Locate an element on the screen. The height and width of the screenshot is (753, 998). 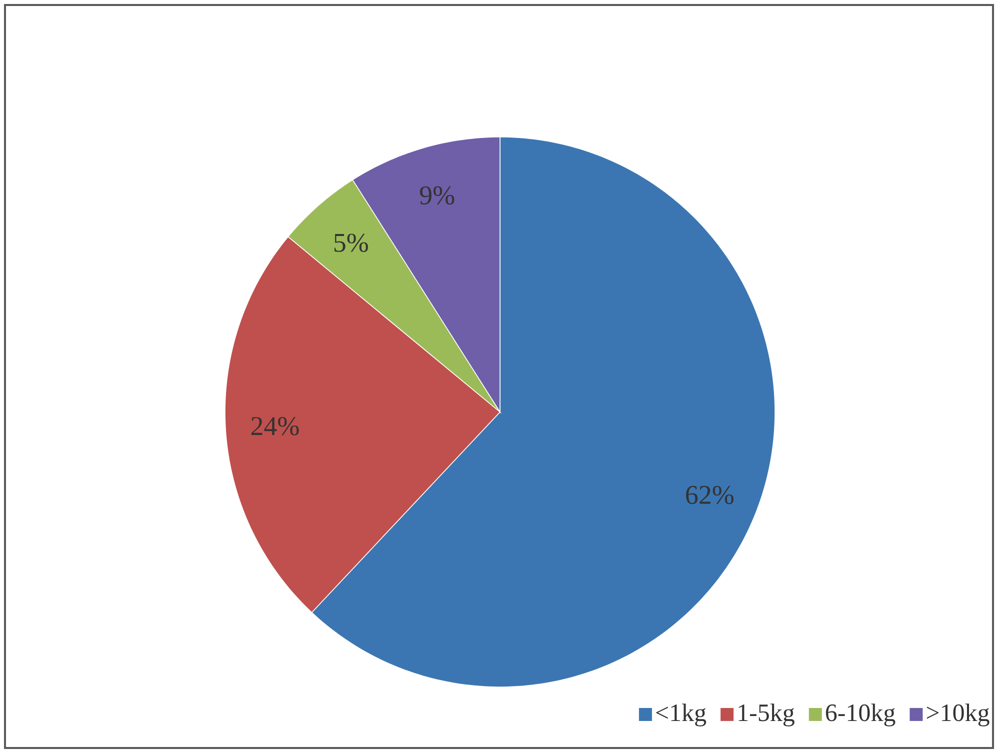
legend-label: >10kg is located at coordinates (958, 715).